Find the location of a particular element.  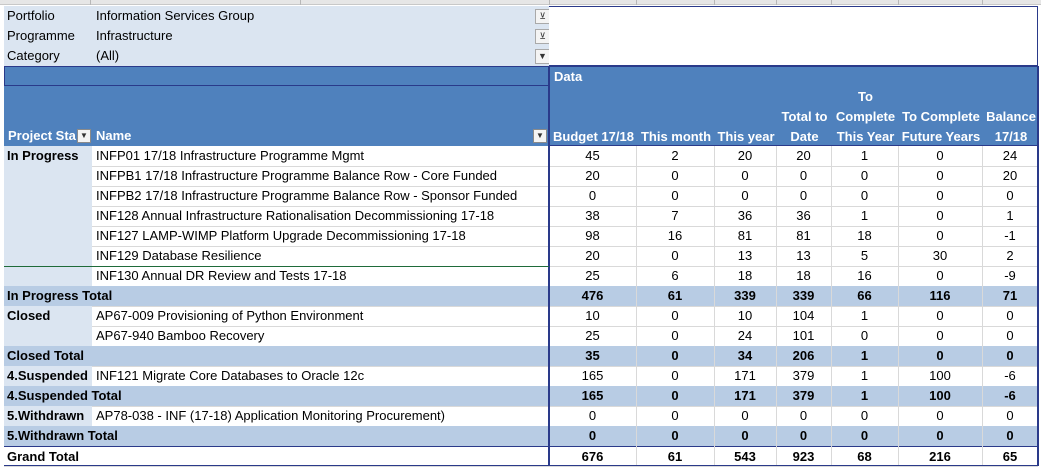

value-cell: 18 is located at coordinates (864, 235).